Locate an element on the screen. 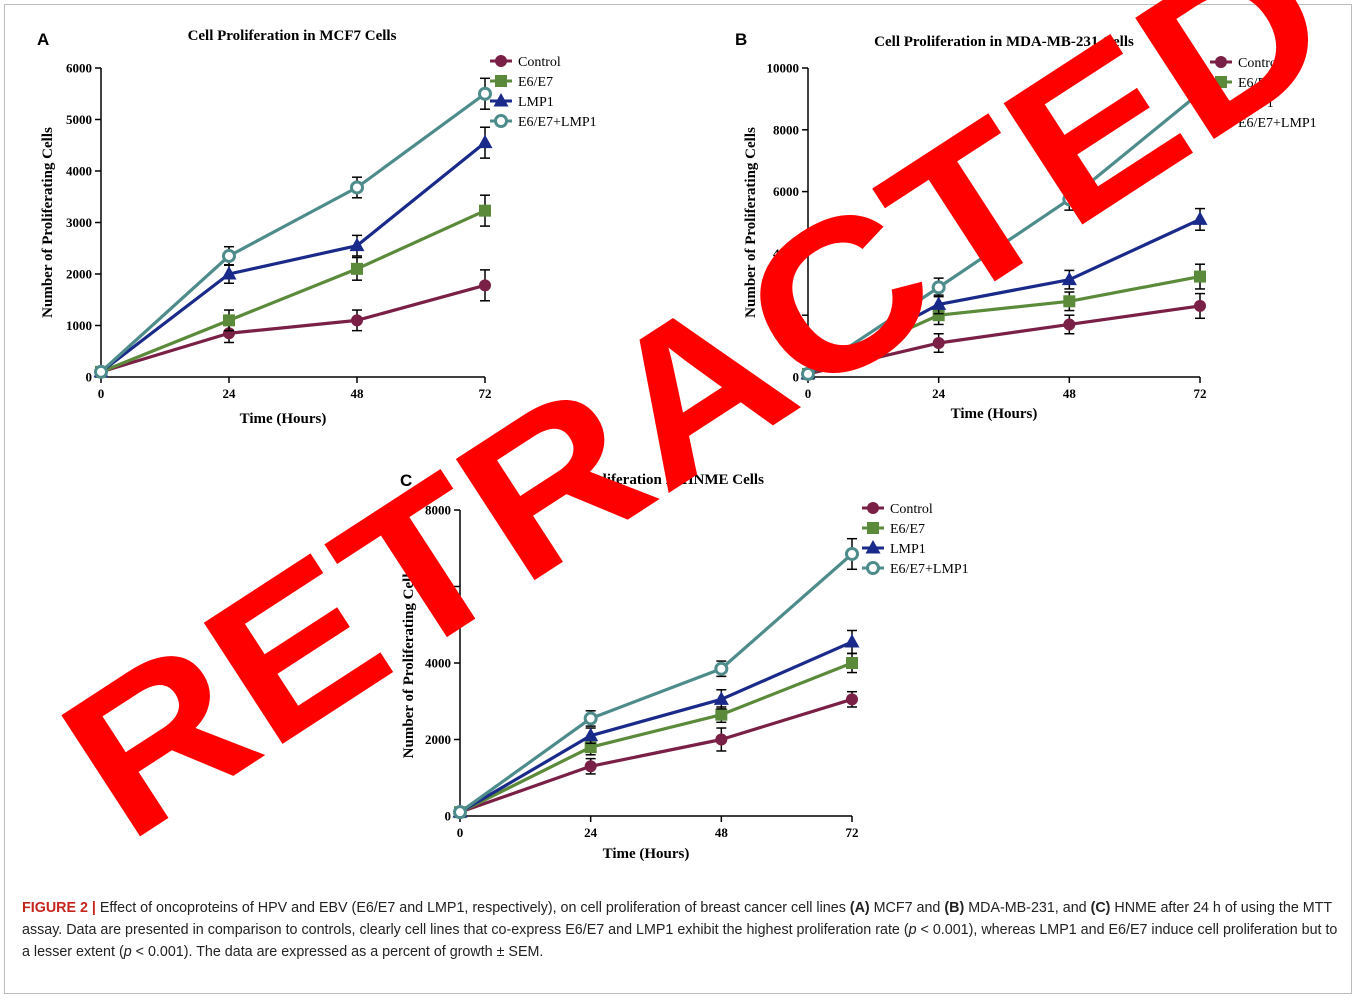 The width and height of the screenshot is (1358, 999). chart-c-x-tick-label: 24 is located at coordinates (591, 832).